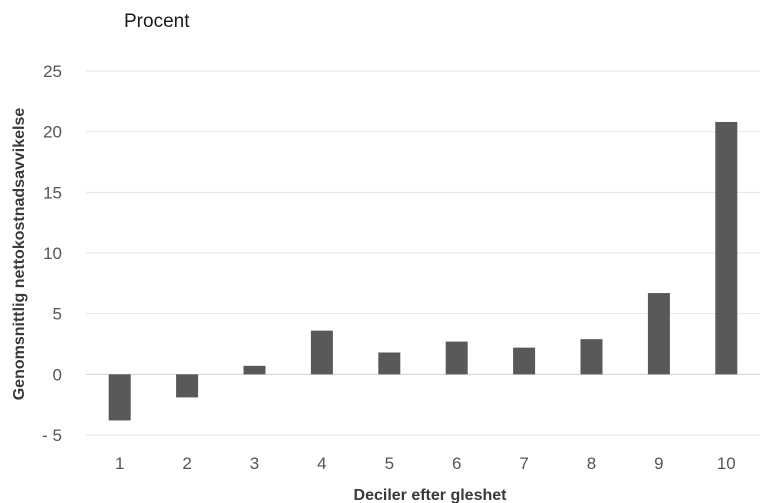 The image size is (769, 503). Describe the element at coordinates (119, 463) in the screenshot. I see `x-tick-label: 1` at that location.